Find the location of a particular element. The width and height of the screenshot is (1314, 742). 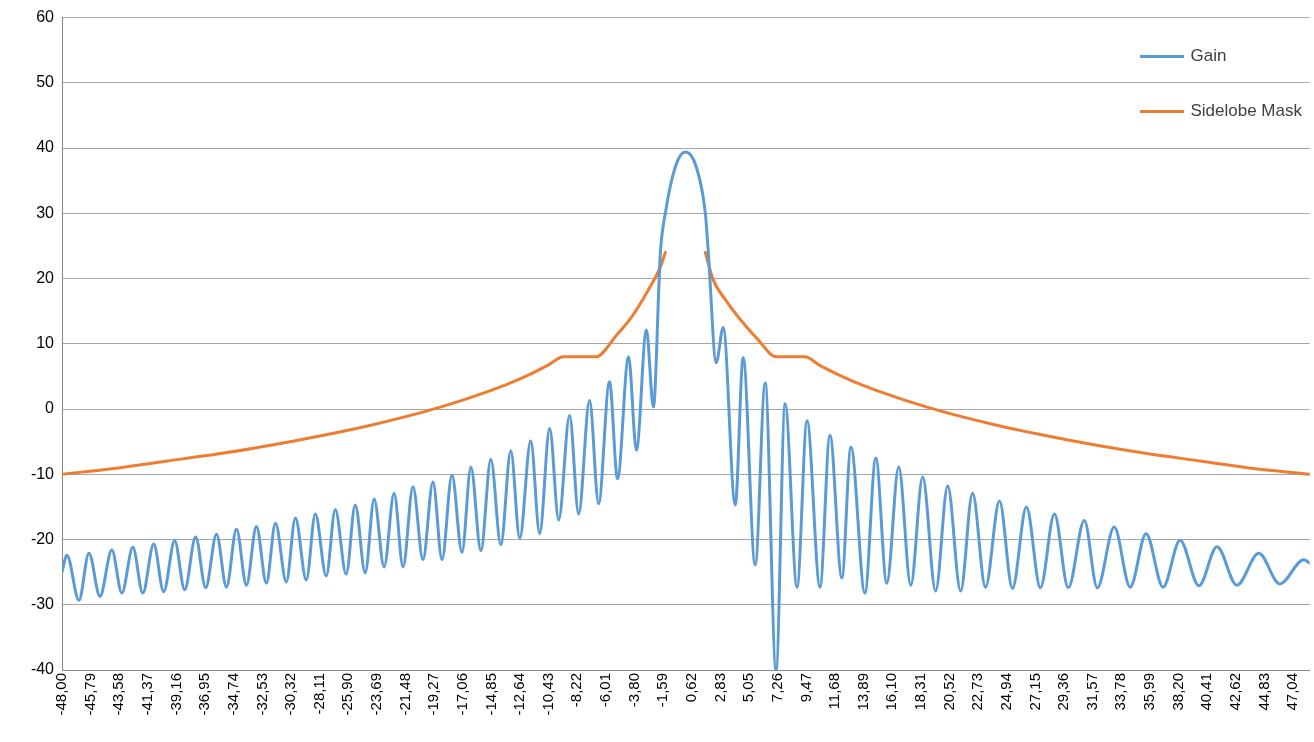

x-tick-label: -1,59 is located at coordinates (662, 690).